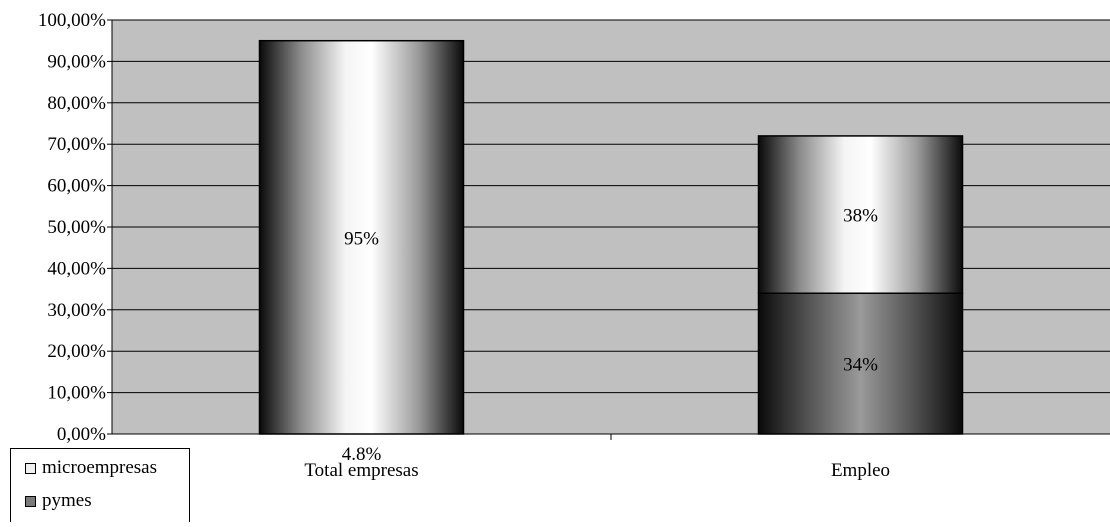 This screenshot has height=527, width=1110. Describe the element at coordinates (362, 454) in the screenshot. I see `data-label-pymes-0: 4.8%` at that location.